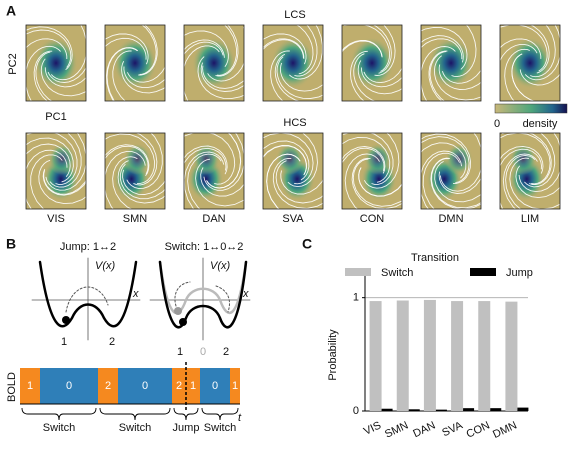 This screenshot has width=573, height=455. What do you see at coordinates (11, 11) in the screenshot?
I see `panel-label: A` at bounding box center [11, 11].